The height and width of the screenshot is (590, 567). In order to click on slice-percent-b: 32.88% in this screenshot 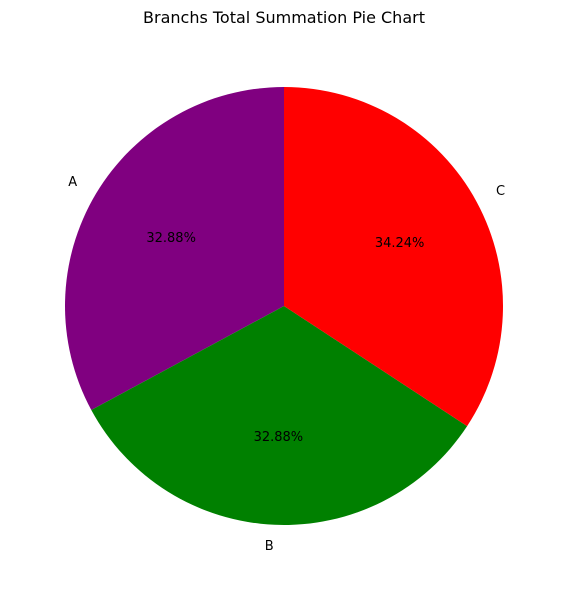, I will do `click(279, 437)`.